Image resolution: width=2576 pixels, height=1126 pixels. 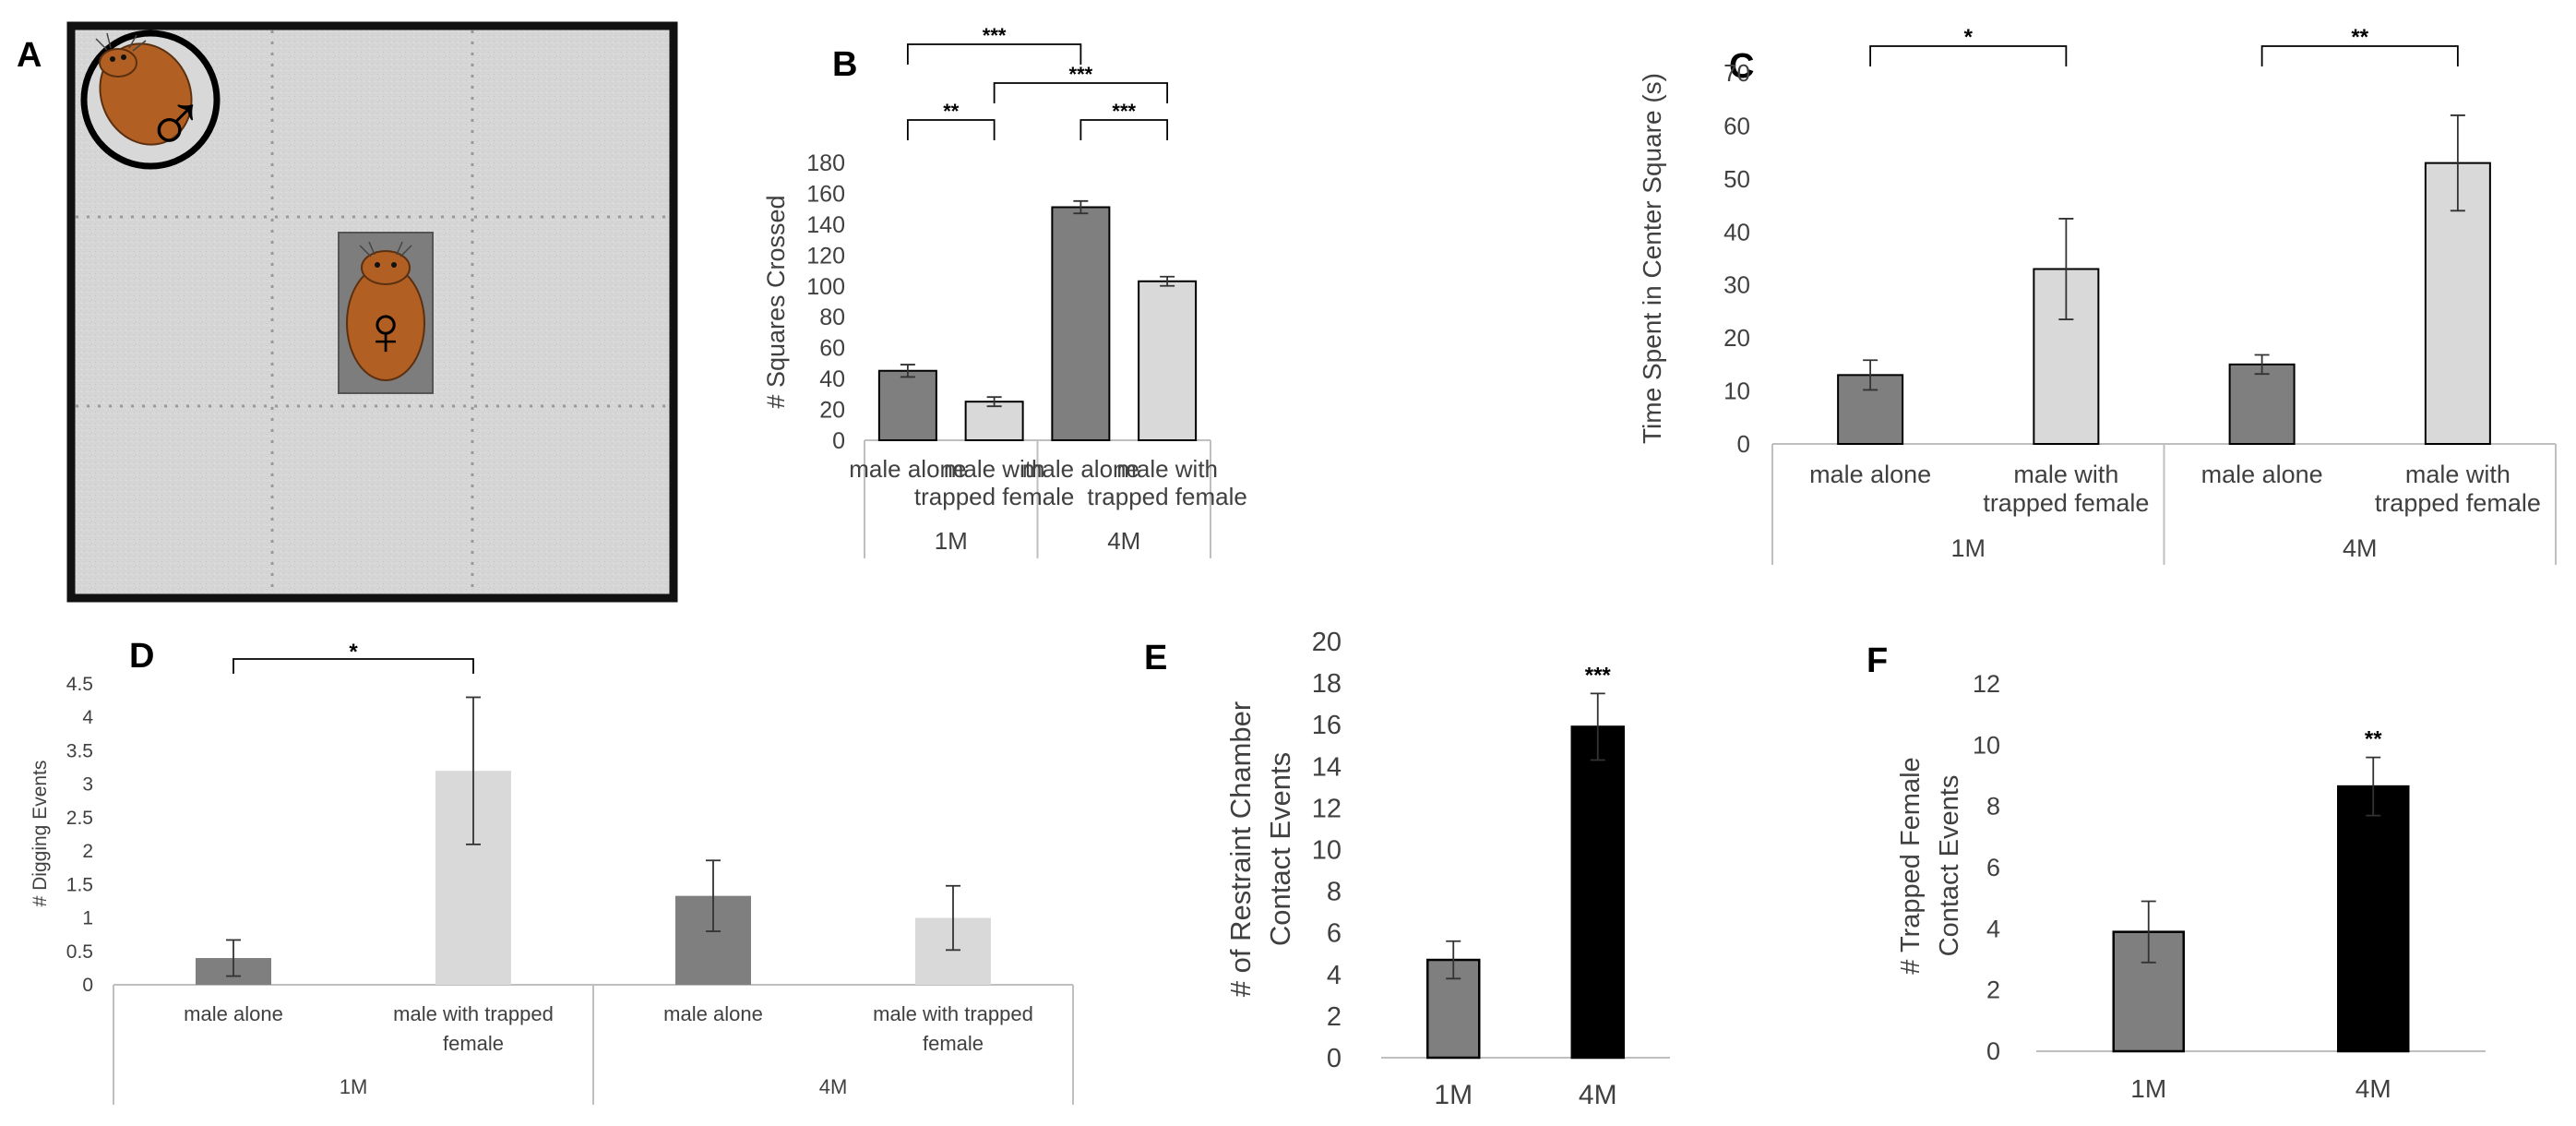 I want to click on panel-label: C, so click(x=1741, y=66).